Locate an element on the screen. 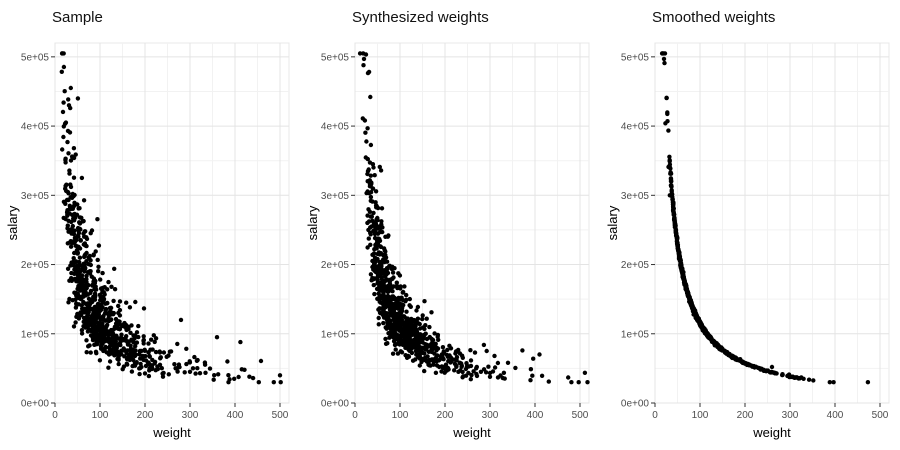 This screenshot has height=450, width=900. chart-title: Synthesized weights is located at coordinates (420, 17).